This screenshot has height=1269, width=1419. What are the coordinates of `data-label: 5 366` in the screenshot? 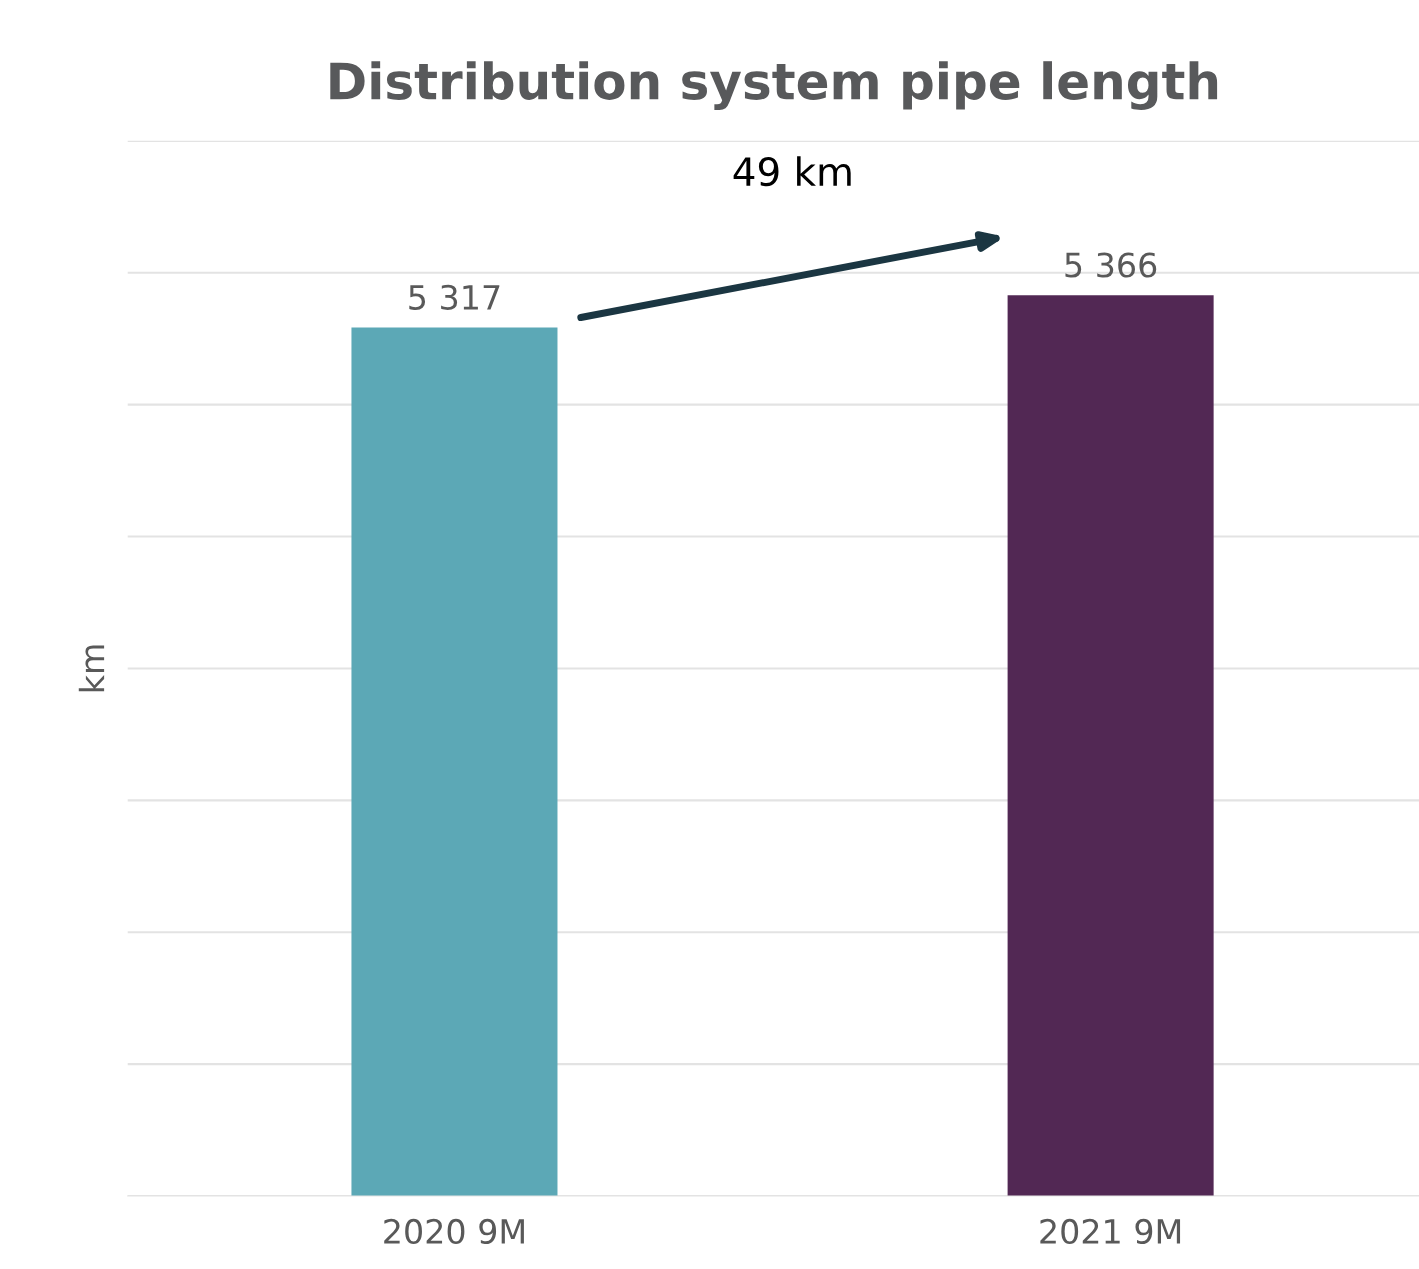 It's located at (1111, 265).